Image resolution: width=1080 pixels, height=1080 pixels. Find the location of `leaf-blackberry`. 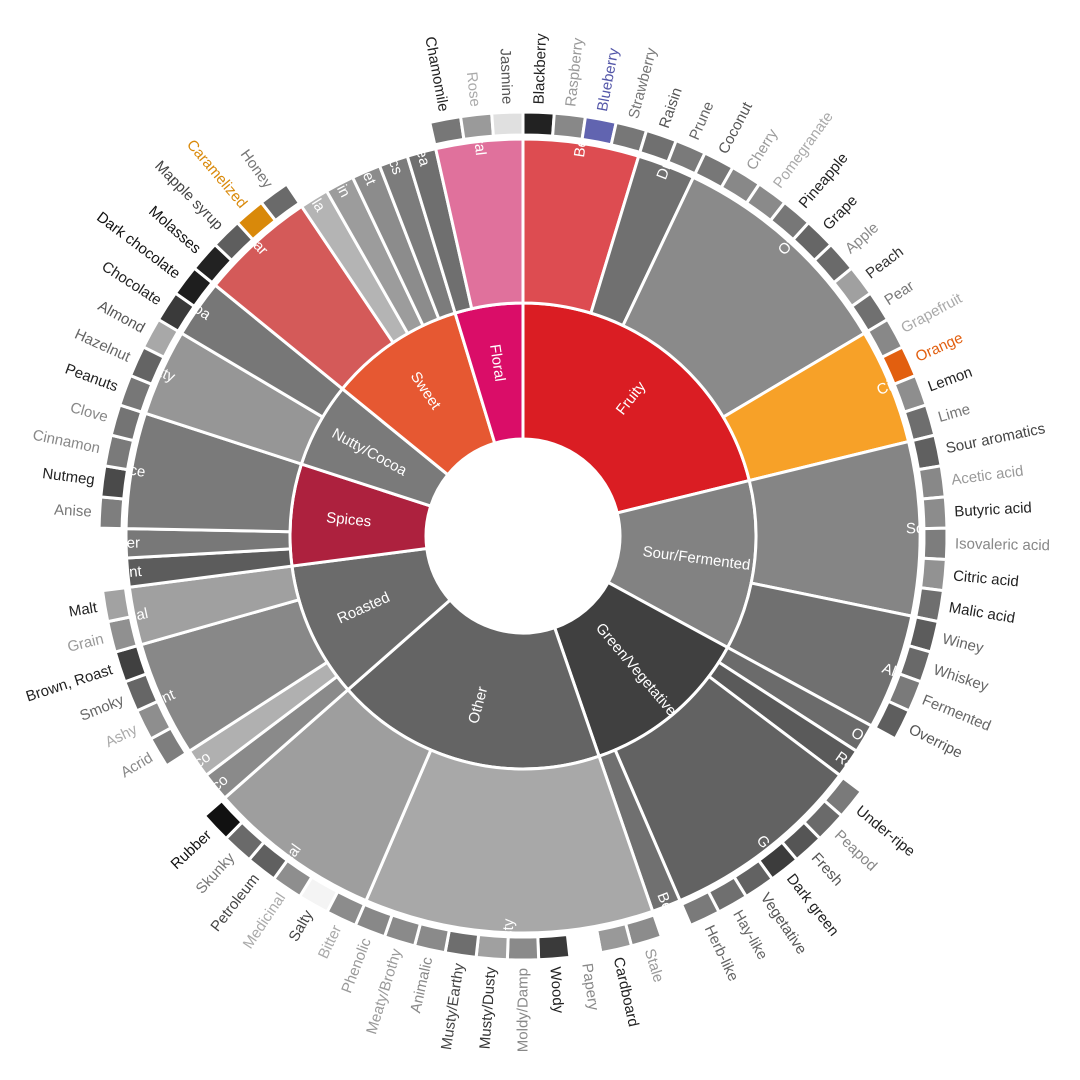

leaf-blackberry is located at coordinates (538, 124).